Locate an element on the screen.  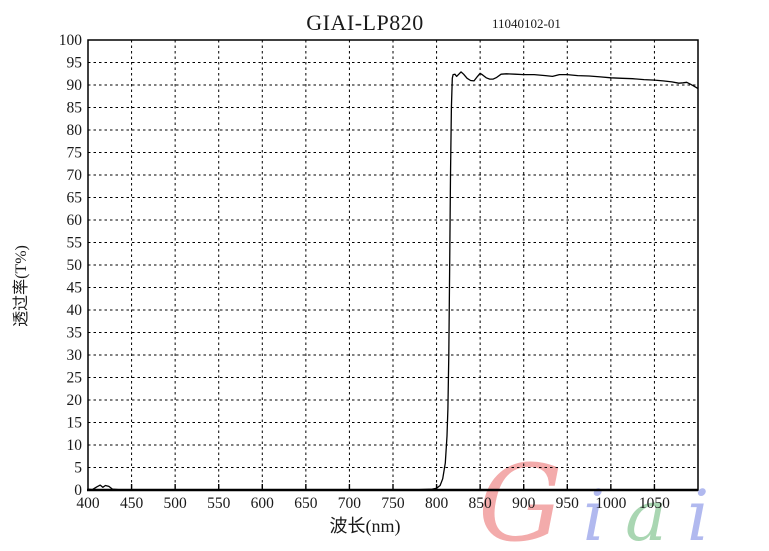
y-tick-label: 50 is located at coordinates (75, 265).